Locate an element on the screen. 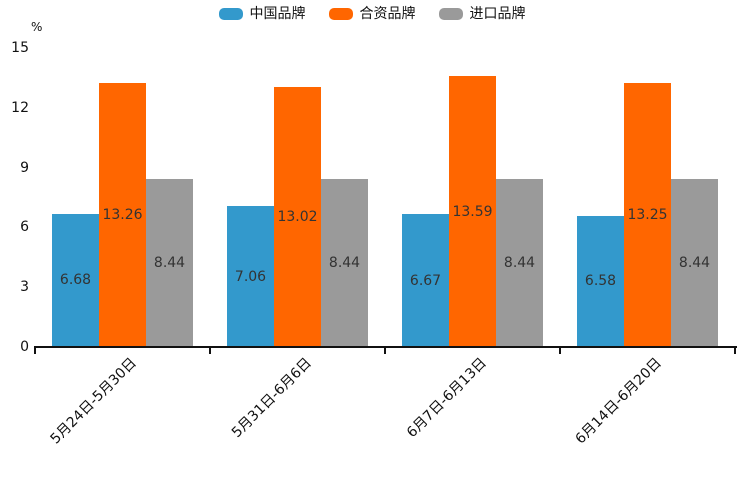 The image size is (744, 496). bar-value-label: 6.68 is located at coordinates (75, 280).